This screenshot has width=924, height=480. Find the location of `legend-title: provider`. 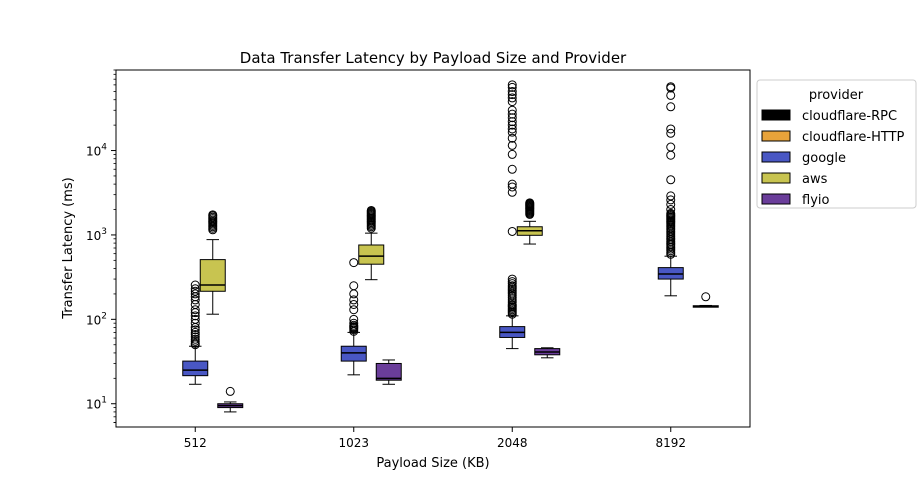

legend-title: provider is located at coordinates (836, 95).